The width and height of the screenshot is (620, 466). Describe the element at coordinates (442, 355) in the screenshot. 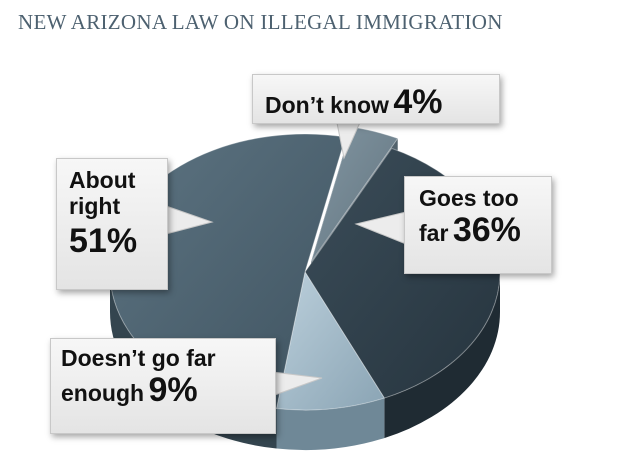

I see `slice-goes-too-far-side` at that location.